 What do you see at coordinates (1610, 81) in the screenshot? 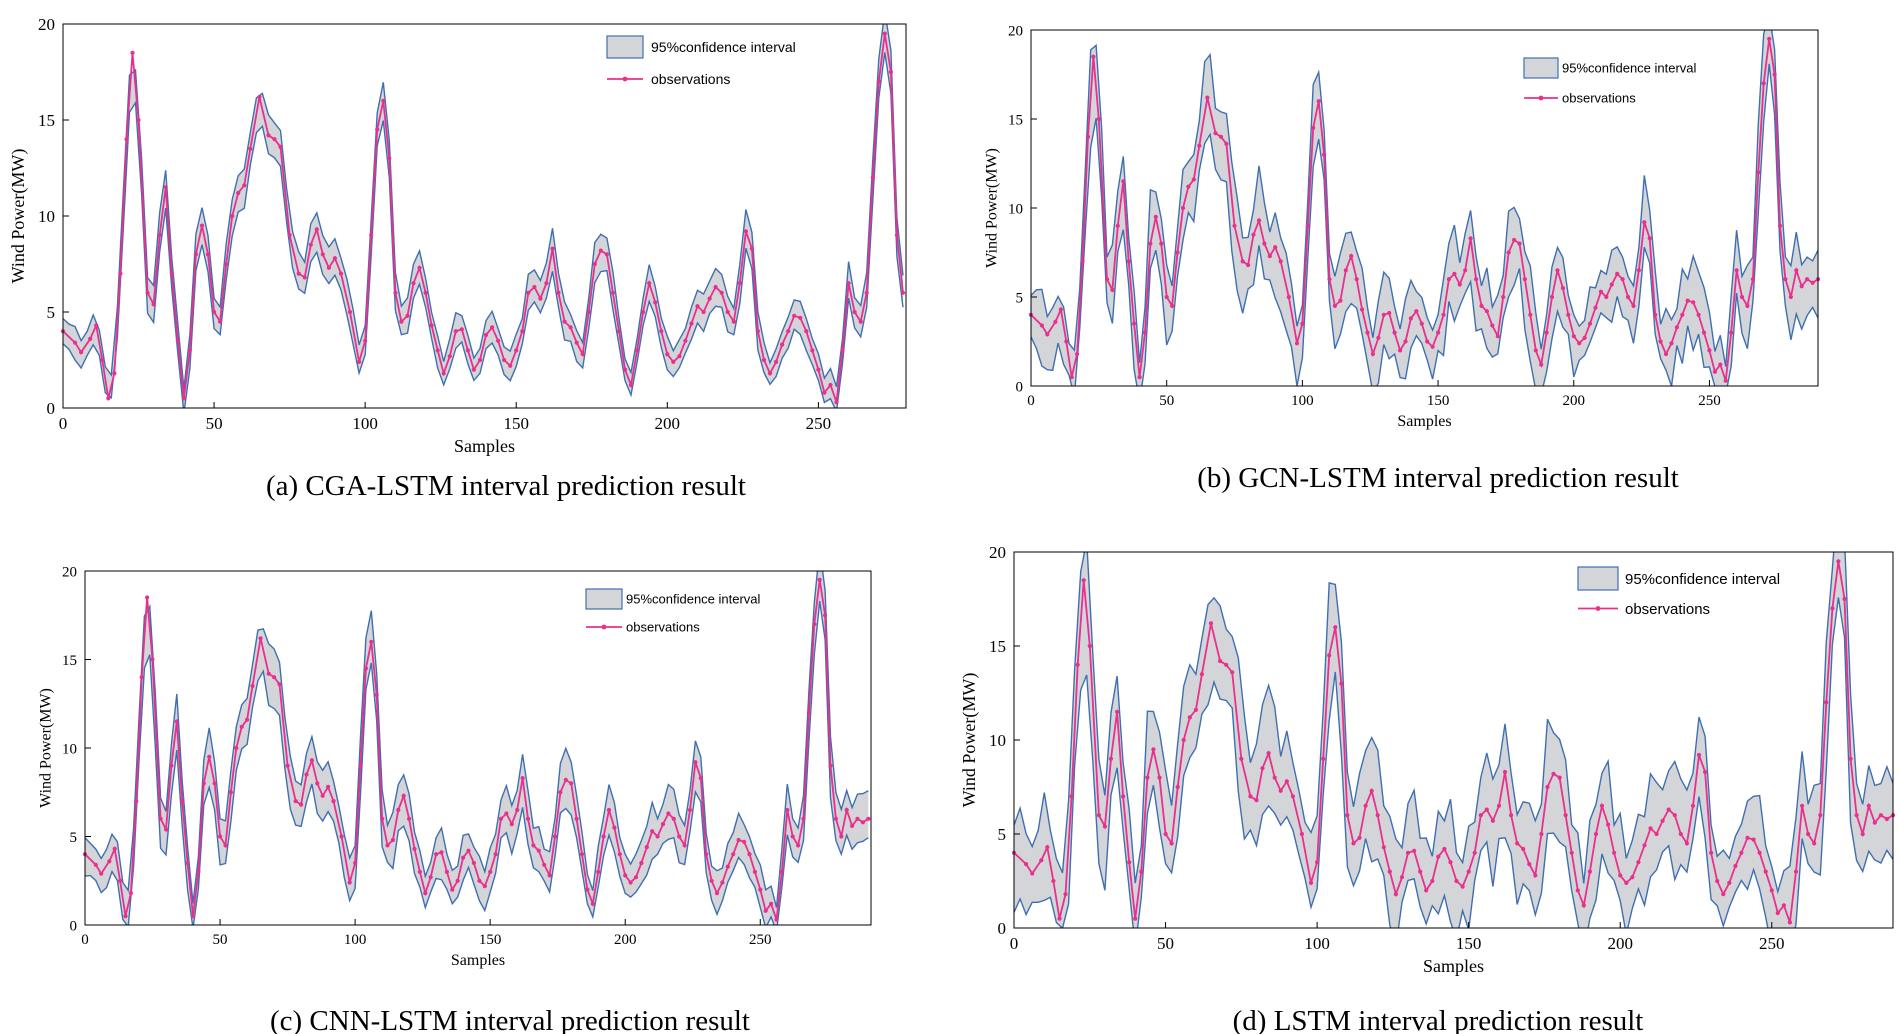
I see `legend-b: 95%confidence interval observations` at bounding box center [1610, 81].